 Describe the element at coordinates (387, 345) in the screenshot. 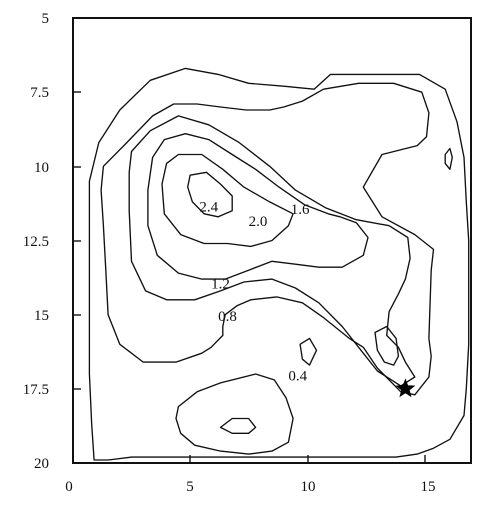

I see `contour-line-small-peak` at that location.